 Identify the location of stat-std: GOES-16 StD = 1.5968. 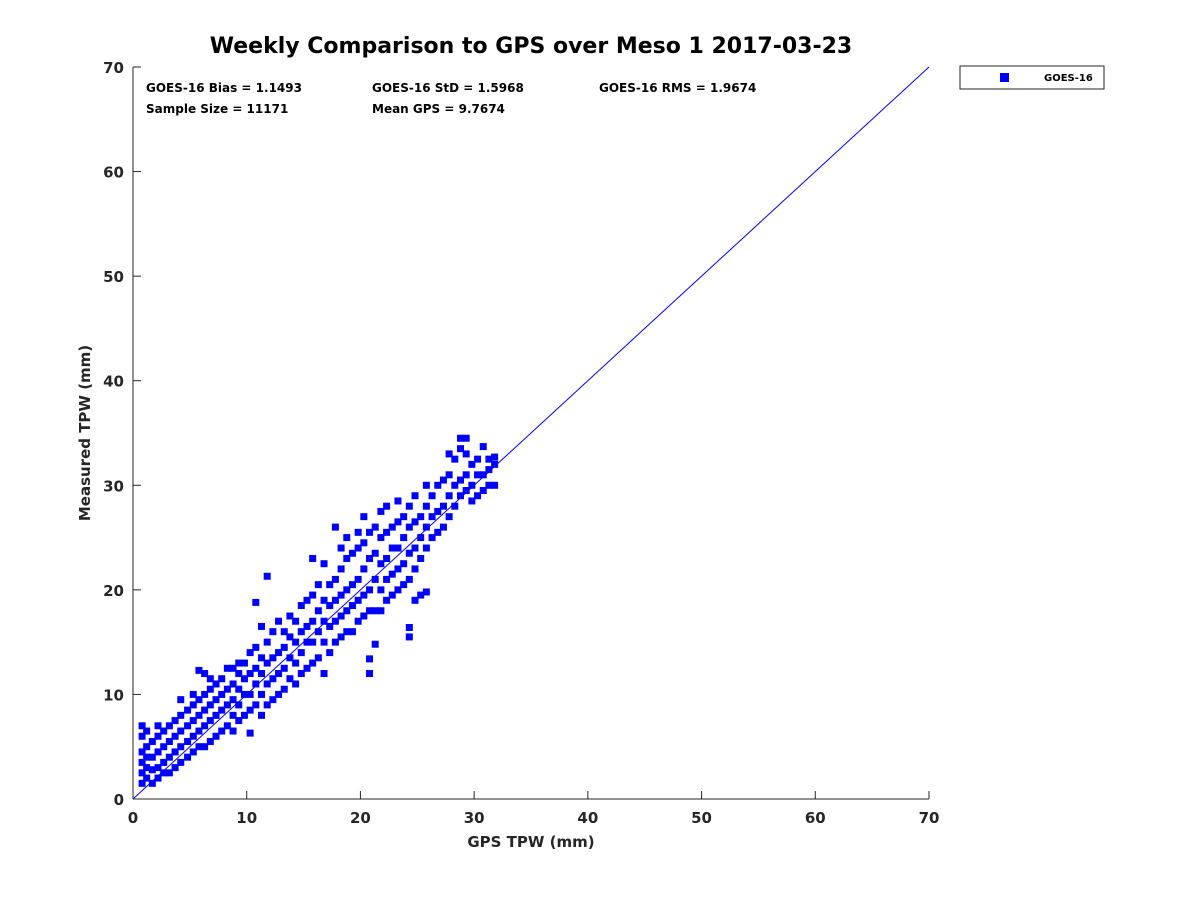
(448, 88).